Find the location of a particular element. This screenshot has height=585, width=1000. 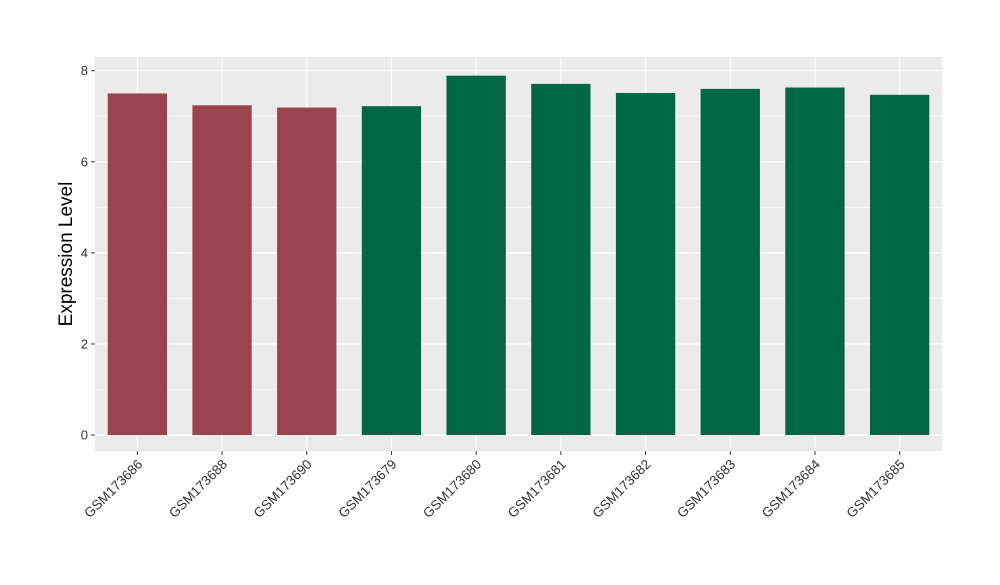

bar-GSM173686 is located at coordinates (137, 264).